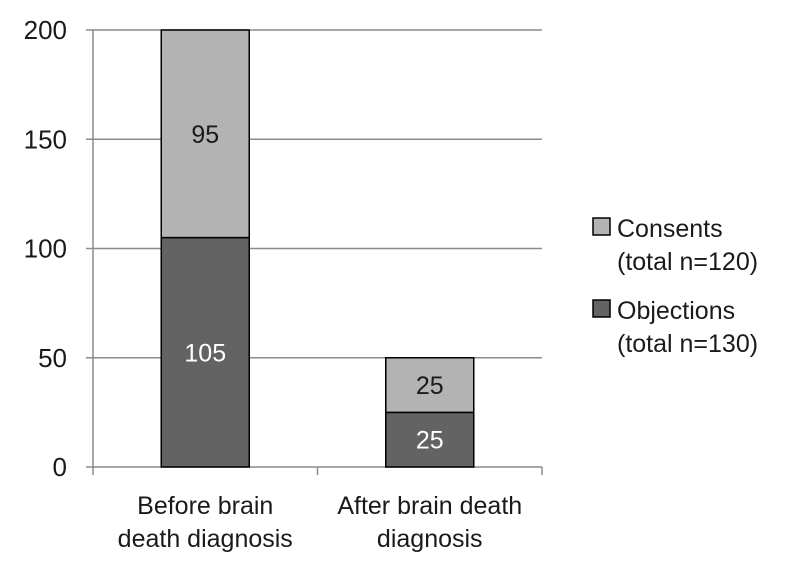 Image resolution: width=800 pixels, height=570 pixels. I want to click on y-tick-label: 0, so click(60, 467).